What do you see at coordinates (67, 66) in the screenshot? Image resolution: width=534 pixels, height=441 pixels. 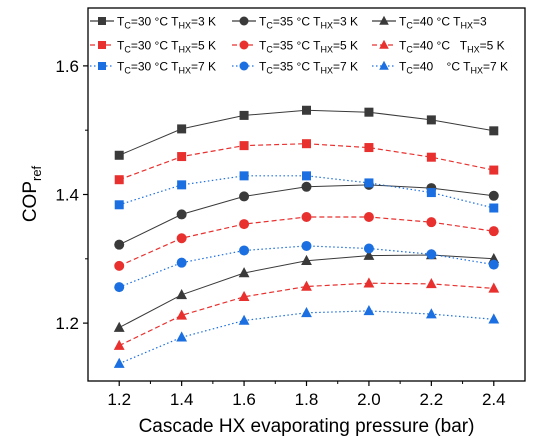 I see `y-tick-label: 1.6` at bounding box center [67, 66].